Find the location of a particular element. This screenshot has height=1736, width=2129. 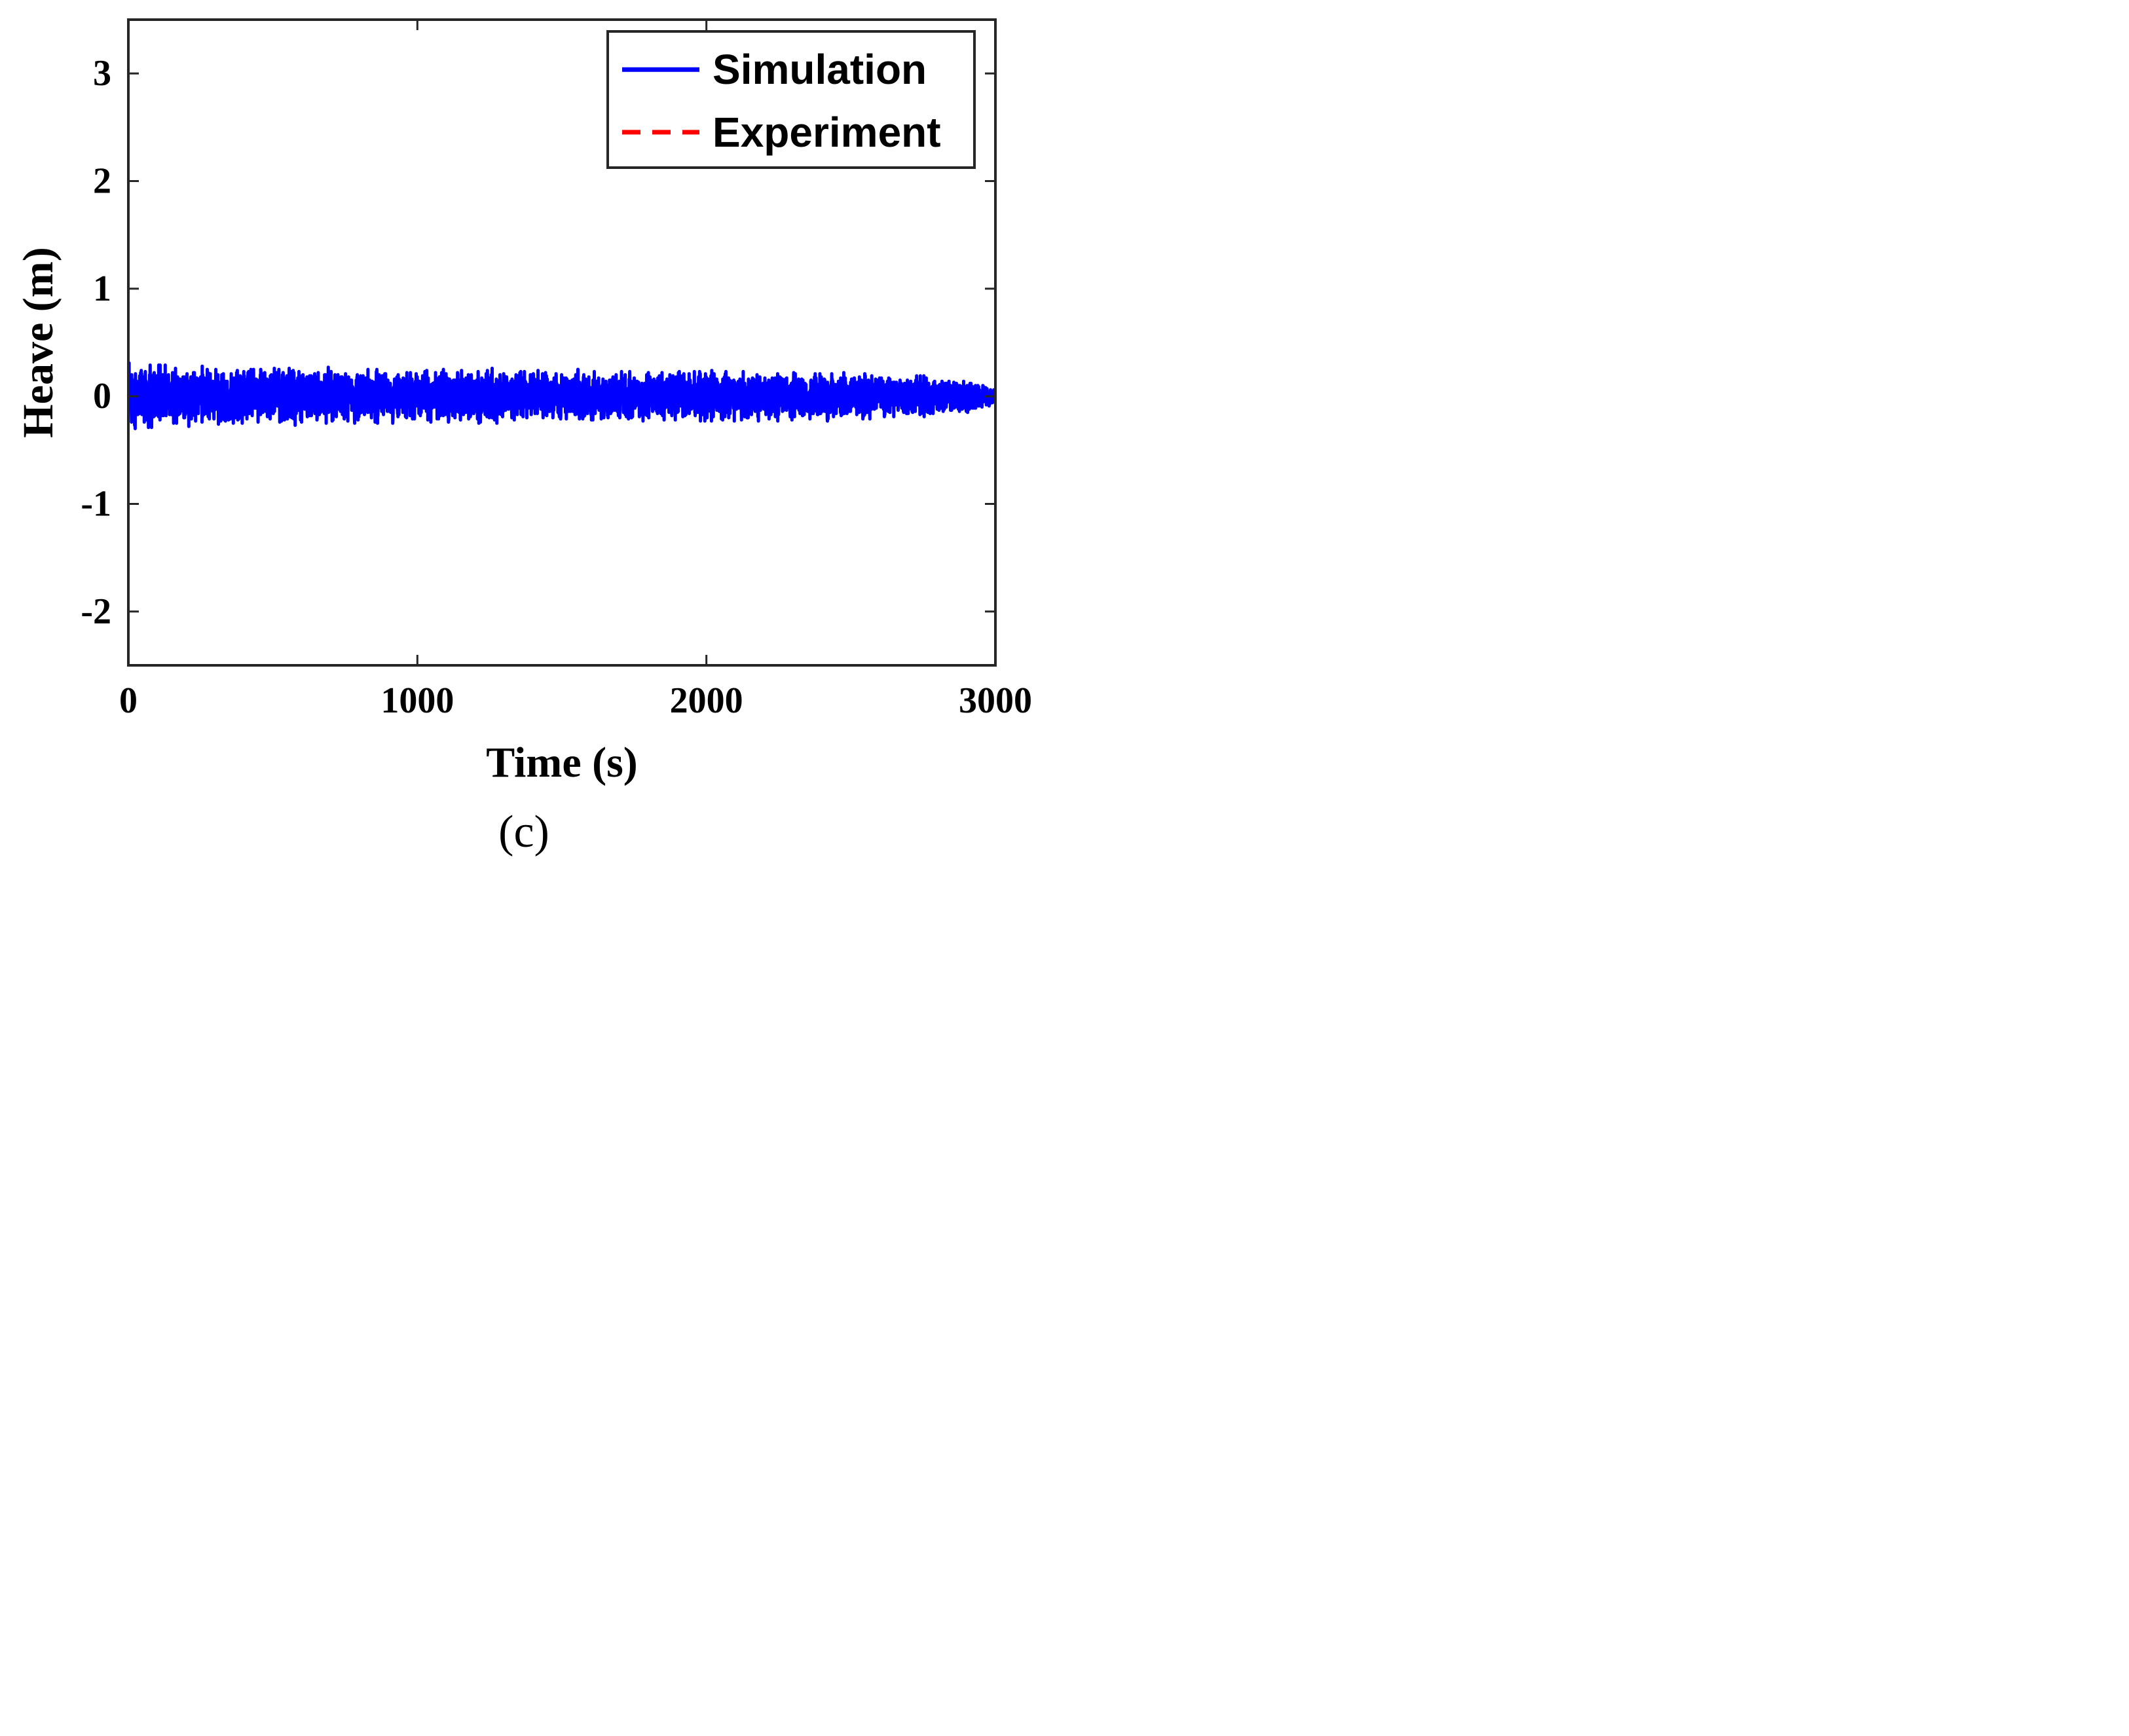

x-tick-label: 2000 is located at coordinates (707, 700).